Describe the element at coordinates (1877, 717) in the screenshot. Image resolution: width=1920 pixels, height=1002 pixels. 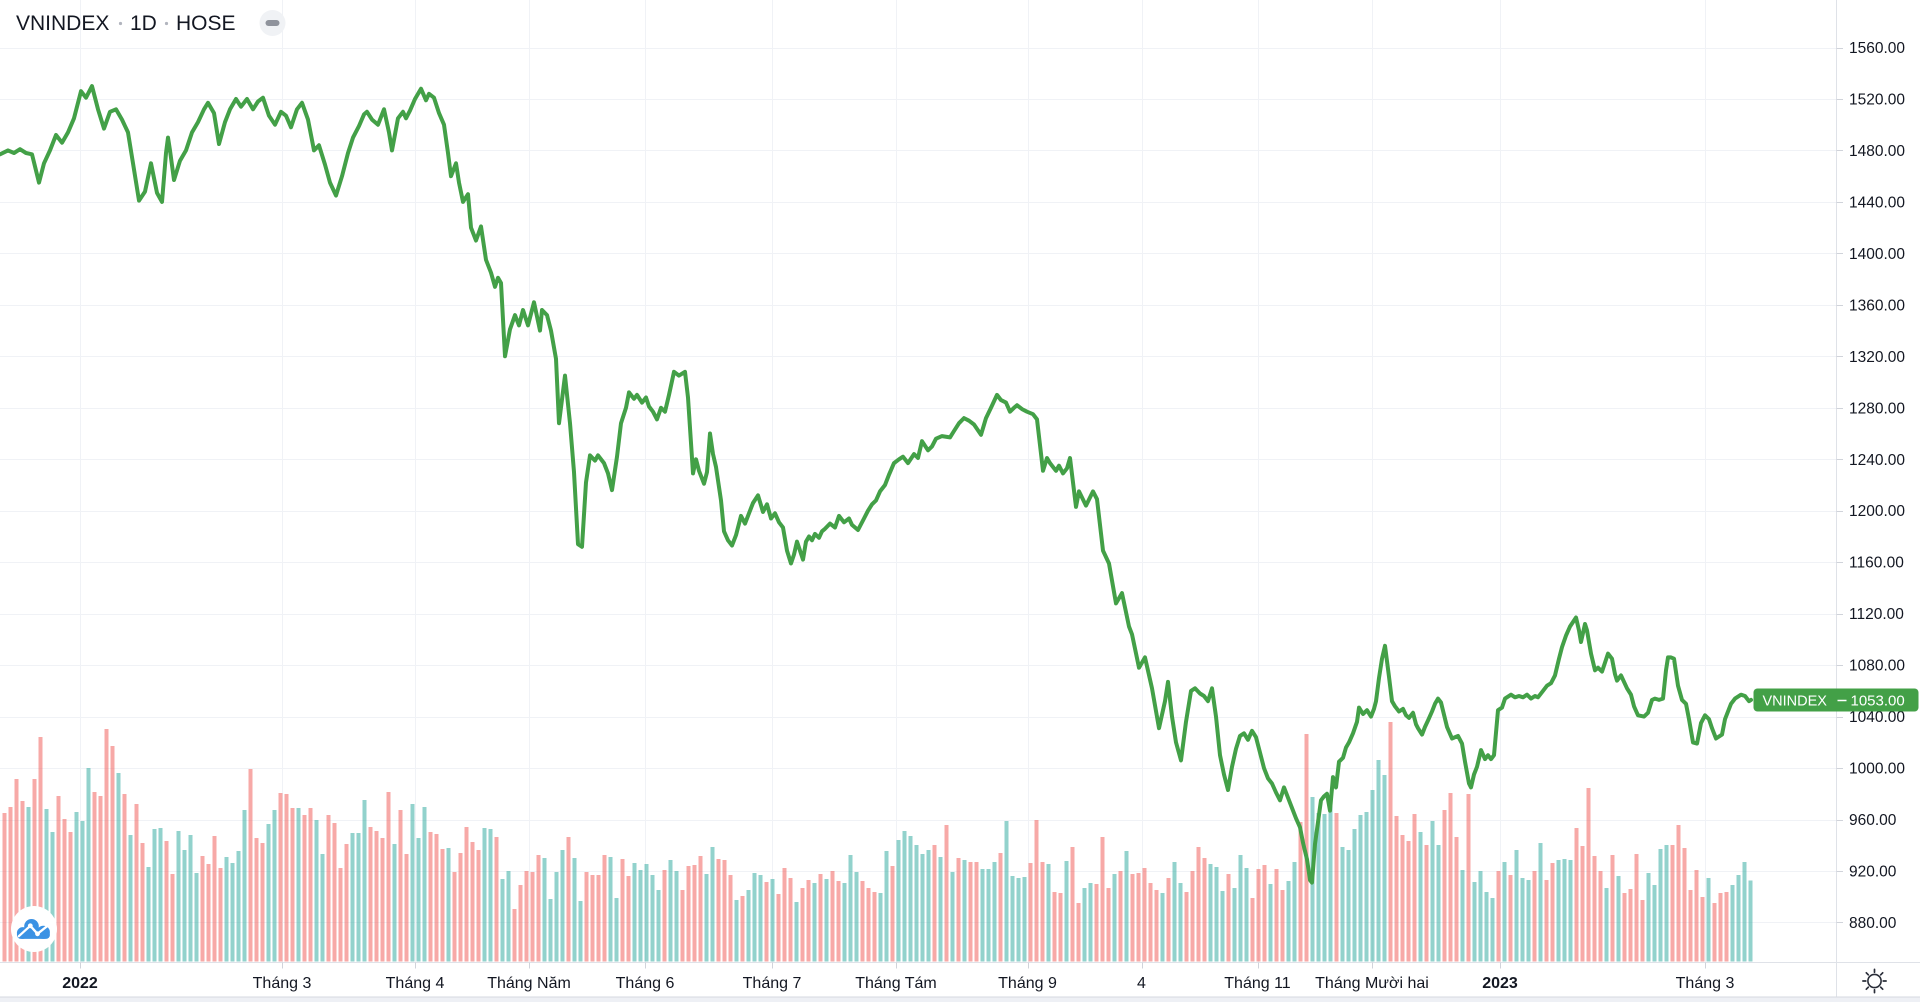
I see `svg-text: 1040.00` at that location.